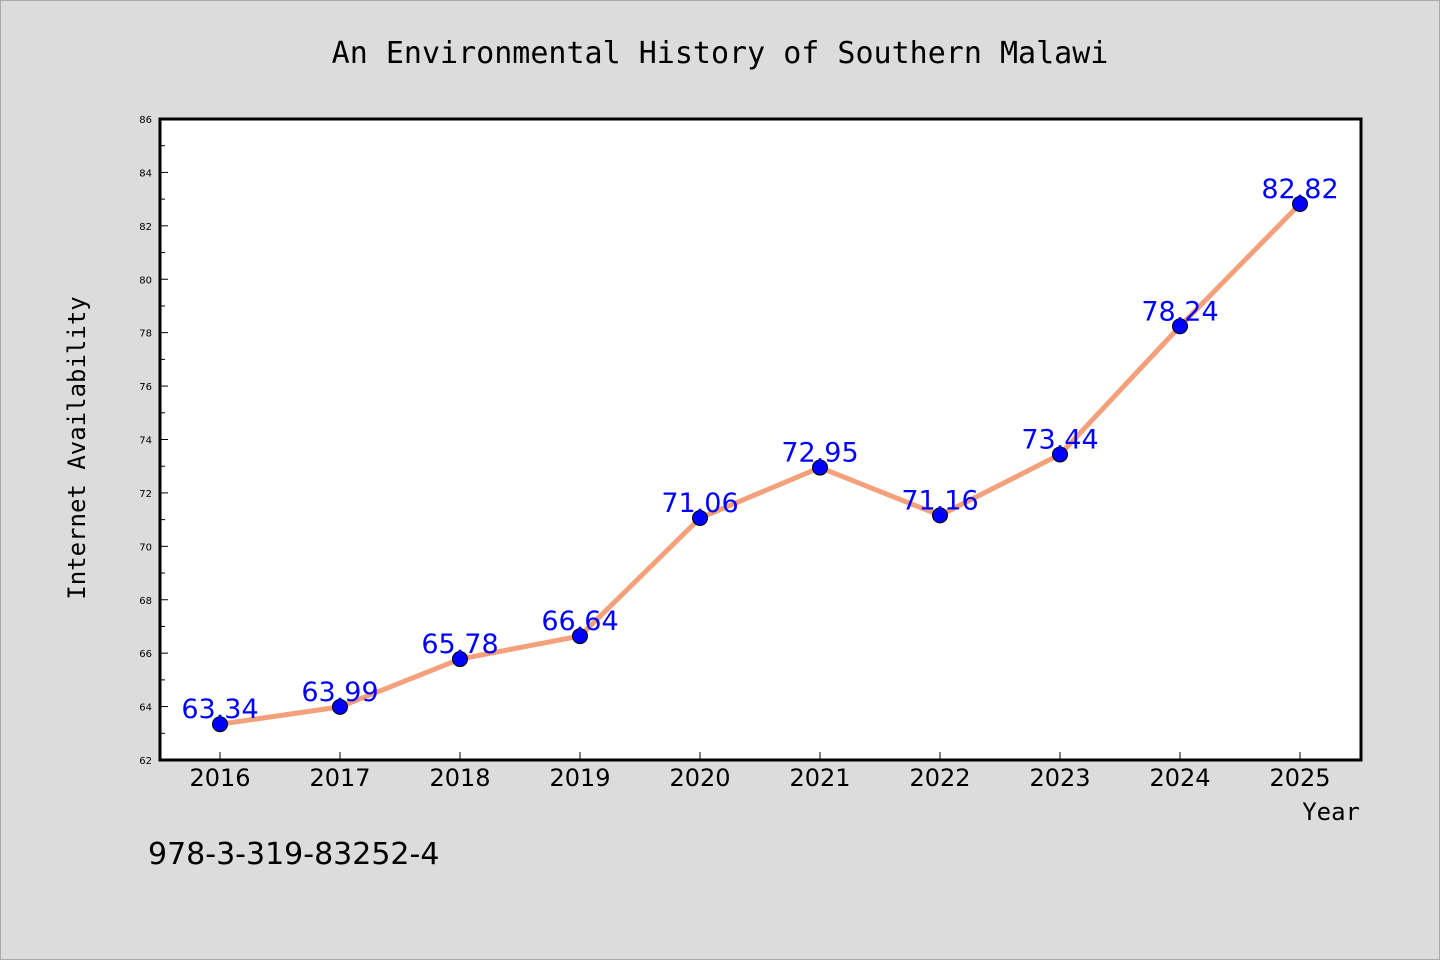 The height and width of the screenshot is (960, 1440). I want to click on data-label: 63.34, so click(219, 709).